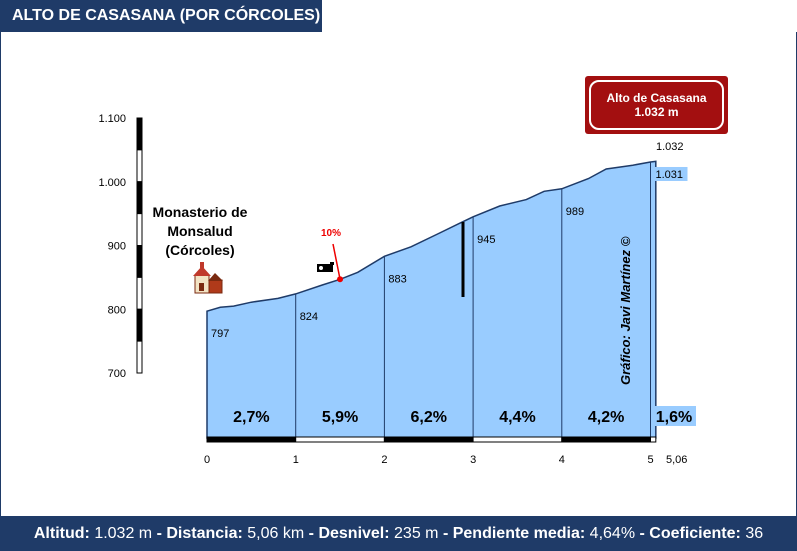  Describe the element at coordinates (251, 417) in the screenshot. I see `gradient-label-0: 2,7%` at that location.